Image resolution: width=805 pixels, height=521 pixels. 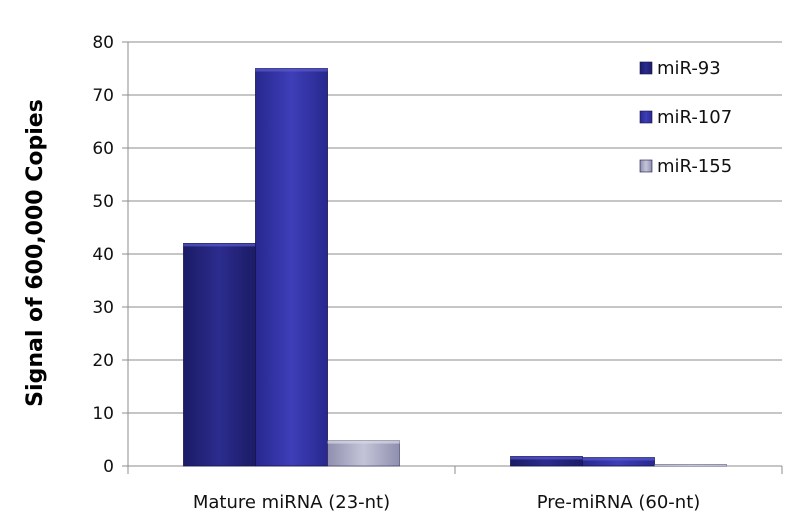 What do you see at coordinates (455, 489) in the screenshot?
I see `x-axis: Mature miRNA (23-nt) Pre-miRNA (60-nt)` at bounding box center [455, 489].